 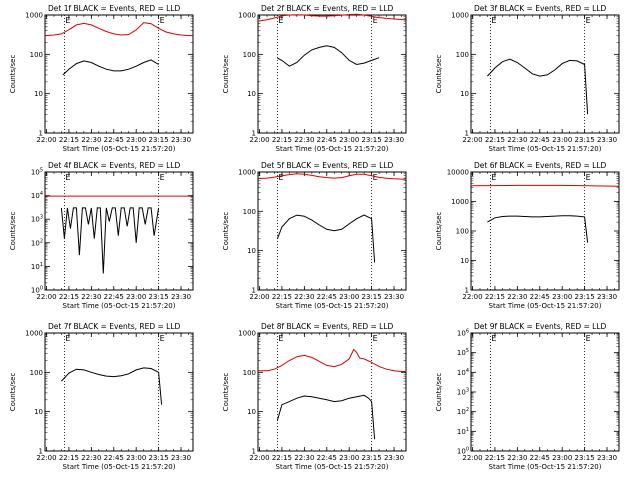 What do you see at coordinates (540, 326) in the screenshot?
I see `panel-title: Det 9f BLACK = Events, RED = LLD` at bounding box center [540, 326].